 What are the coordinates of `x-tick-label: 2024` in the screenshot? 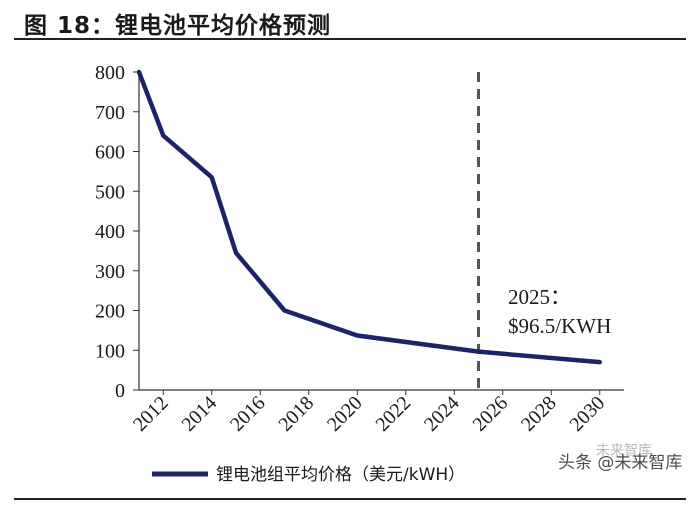 It's located at (442, 414).